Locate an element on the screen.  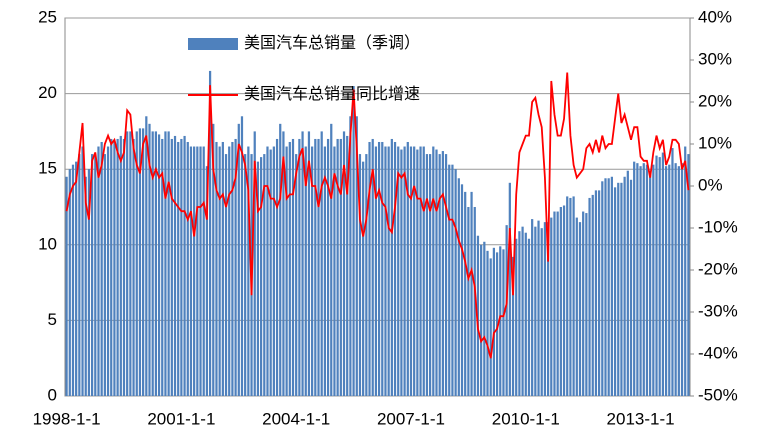
y-tick-label: 15 is located at coordinates (47, 168).